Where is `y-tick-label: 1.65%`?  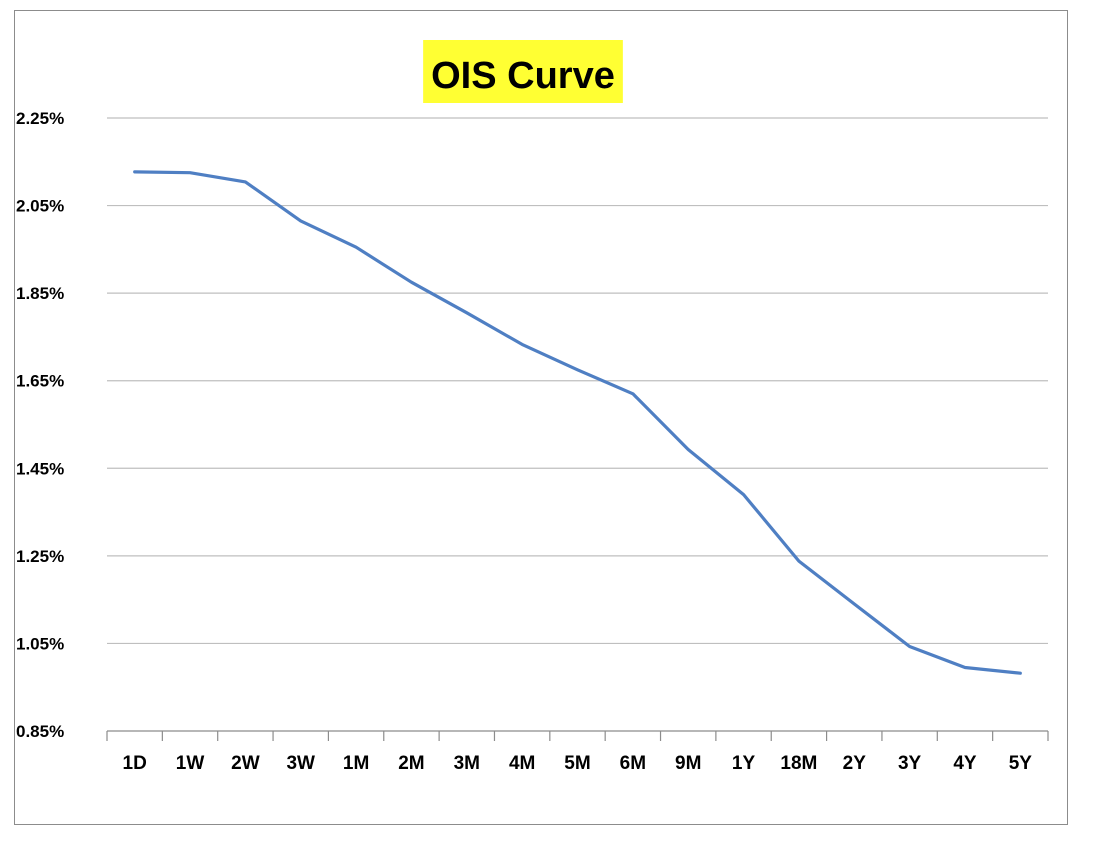 y-tick-label: 1.65% is located at coordinates (40, 381).